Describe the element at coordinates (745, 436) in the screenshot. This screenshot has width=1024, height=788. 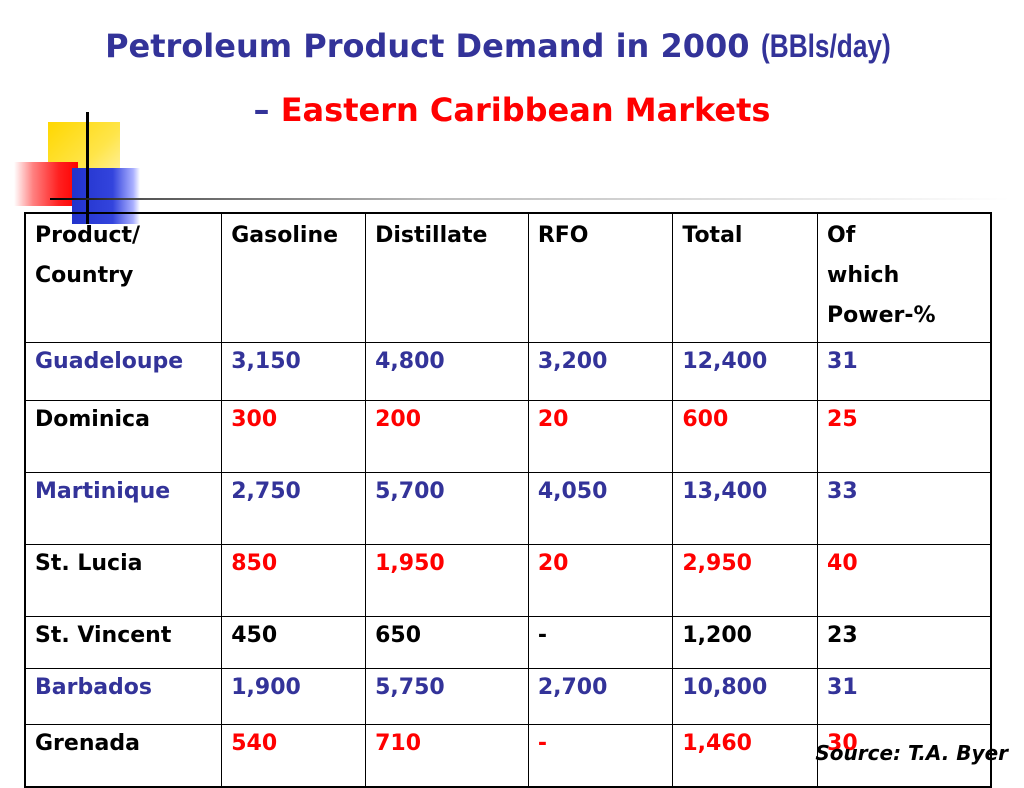
I see `cell-total: 600` at that location.